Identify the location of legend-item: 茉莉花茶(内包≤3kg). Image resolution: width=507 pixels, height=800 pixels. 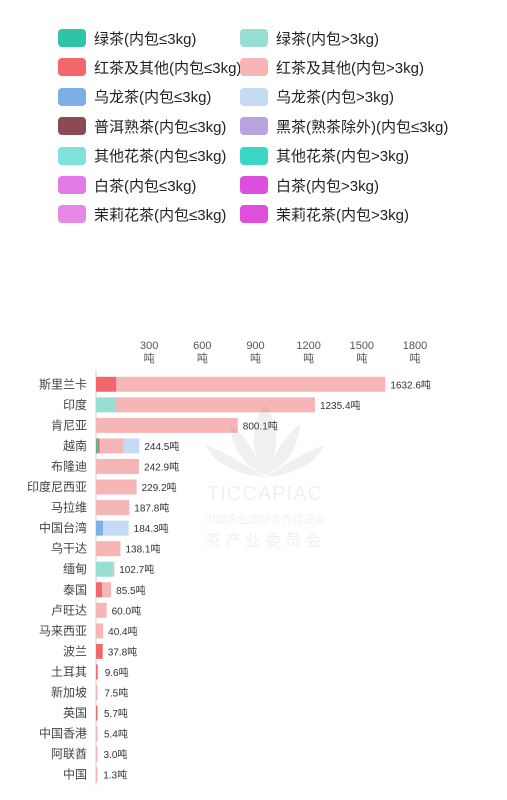
(142, 214).